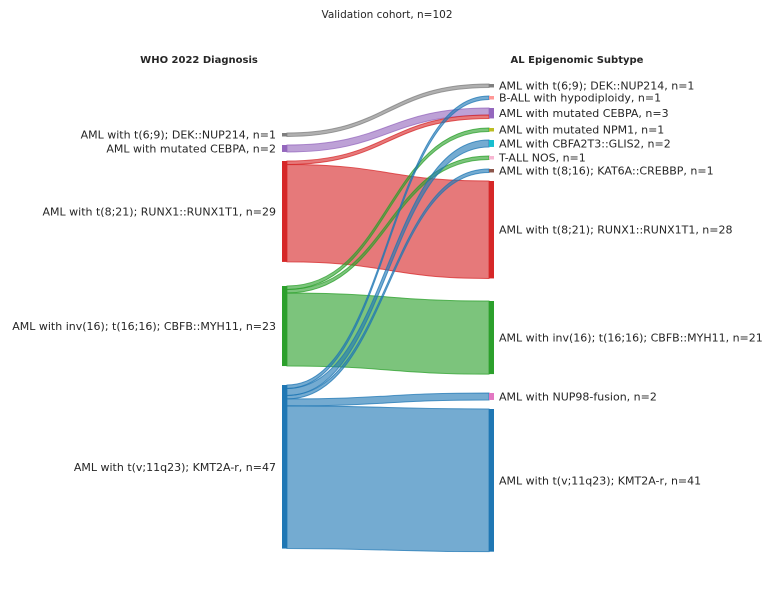 This screenshot has width=775, height=612. Describe the element at coordinates (581, 130) in the screenshot. I see `right-node-label-npm1: AML with mutated NPM1, n=1` at that location.